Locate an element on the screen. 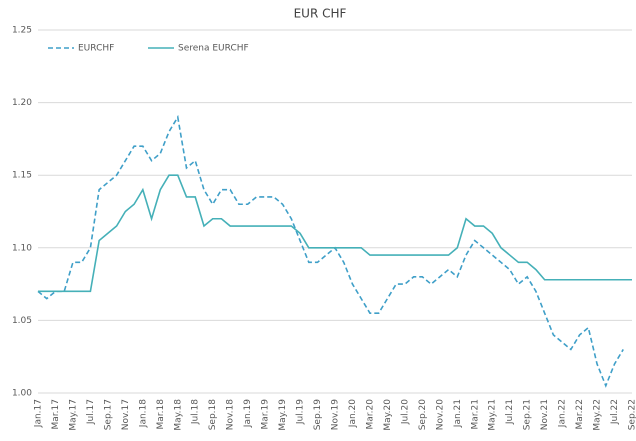  x-tick-label: May.22 is located at coordinates (598, 415).